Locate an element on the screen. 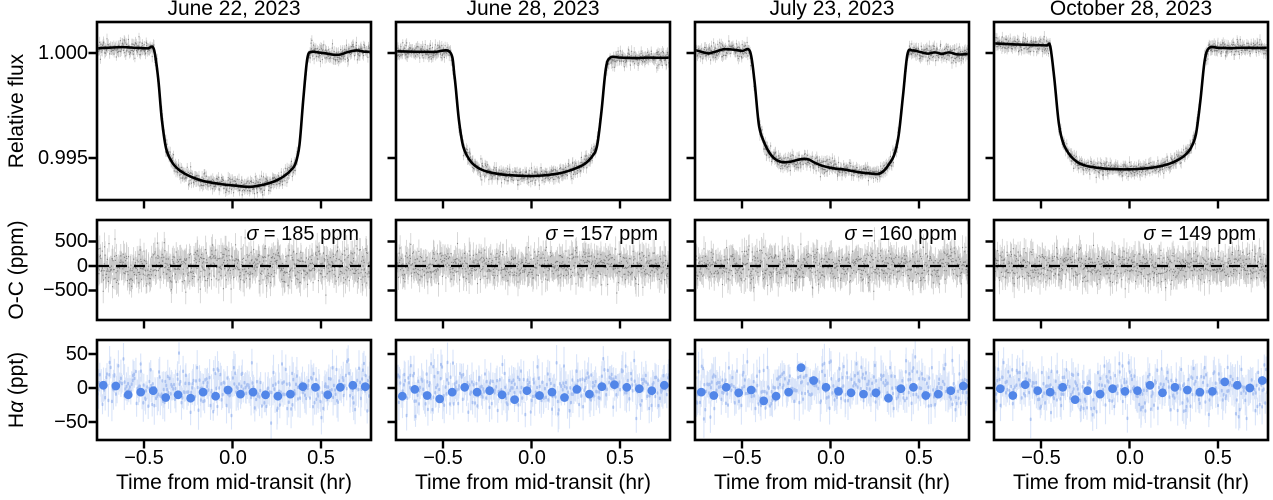  panel-title-3: July 23, 2023 is located at coordinates (832, 10).